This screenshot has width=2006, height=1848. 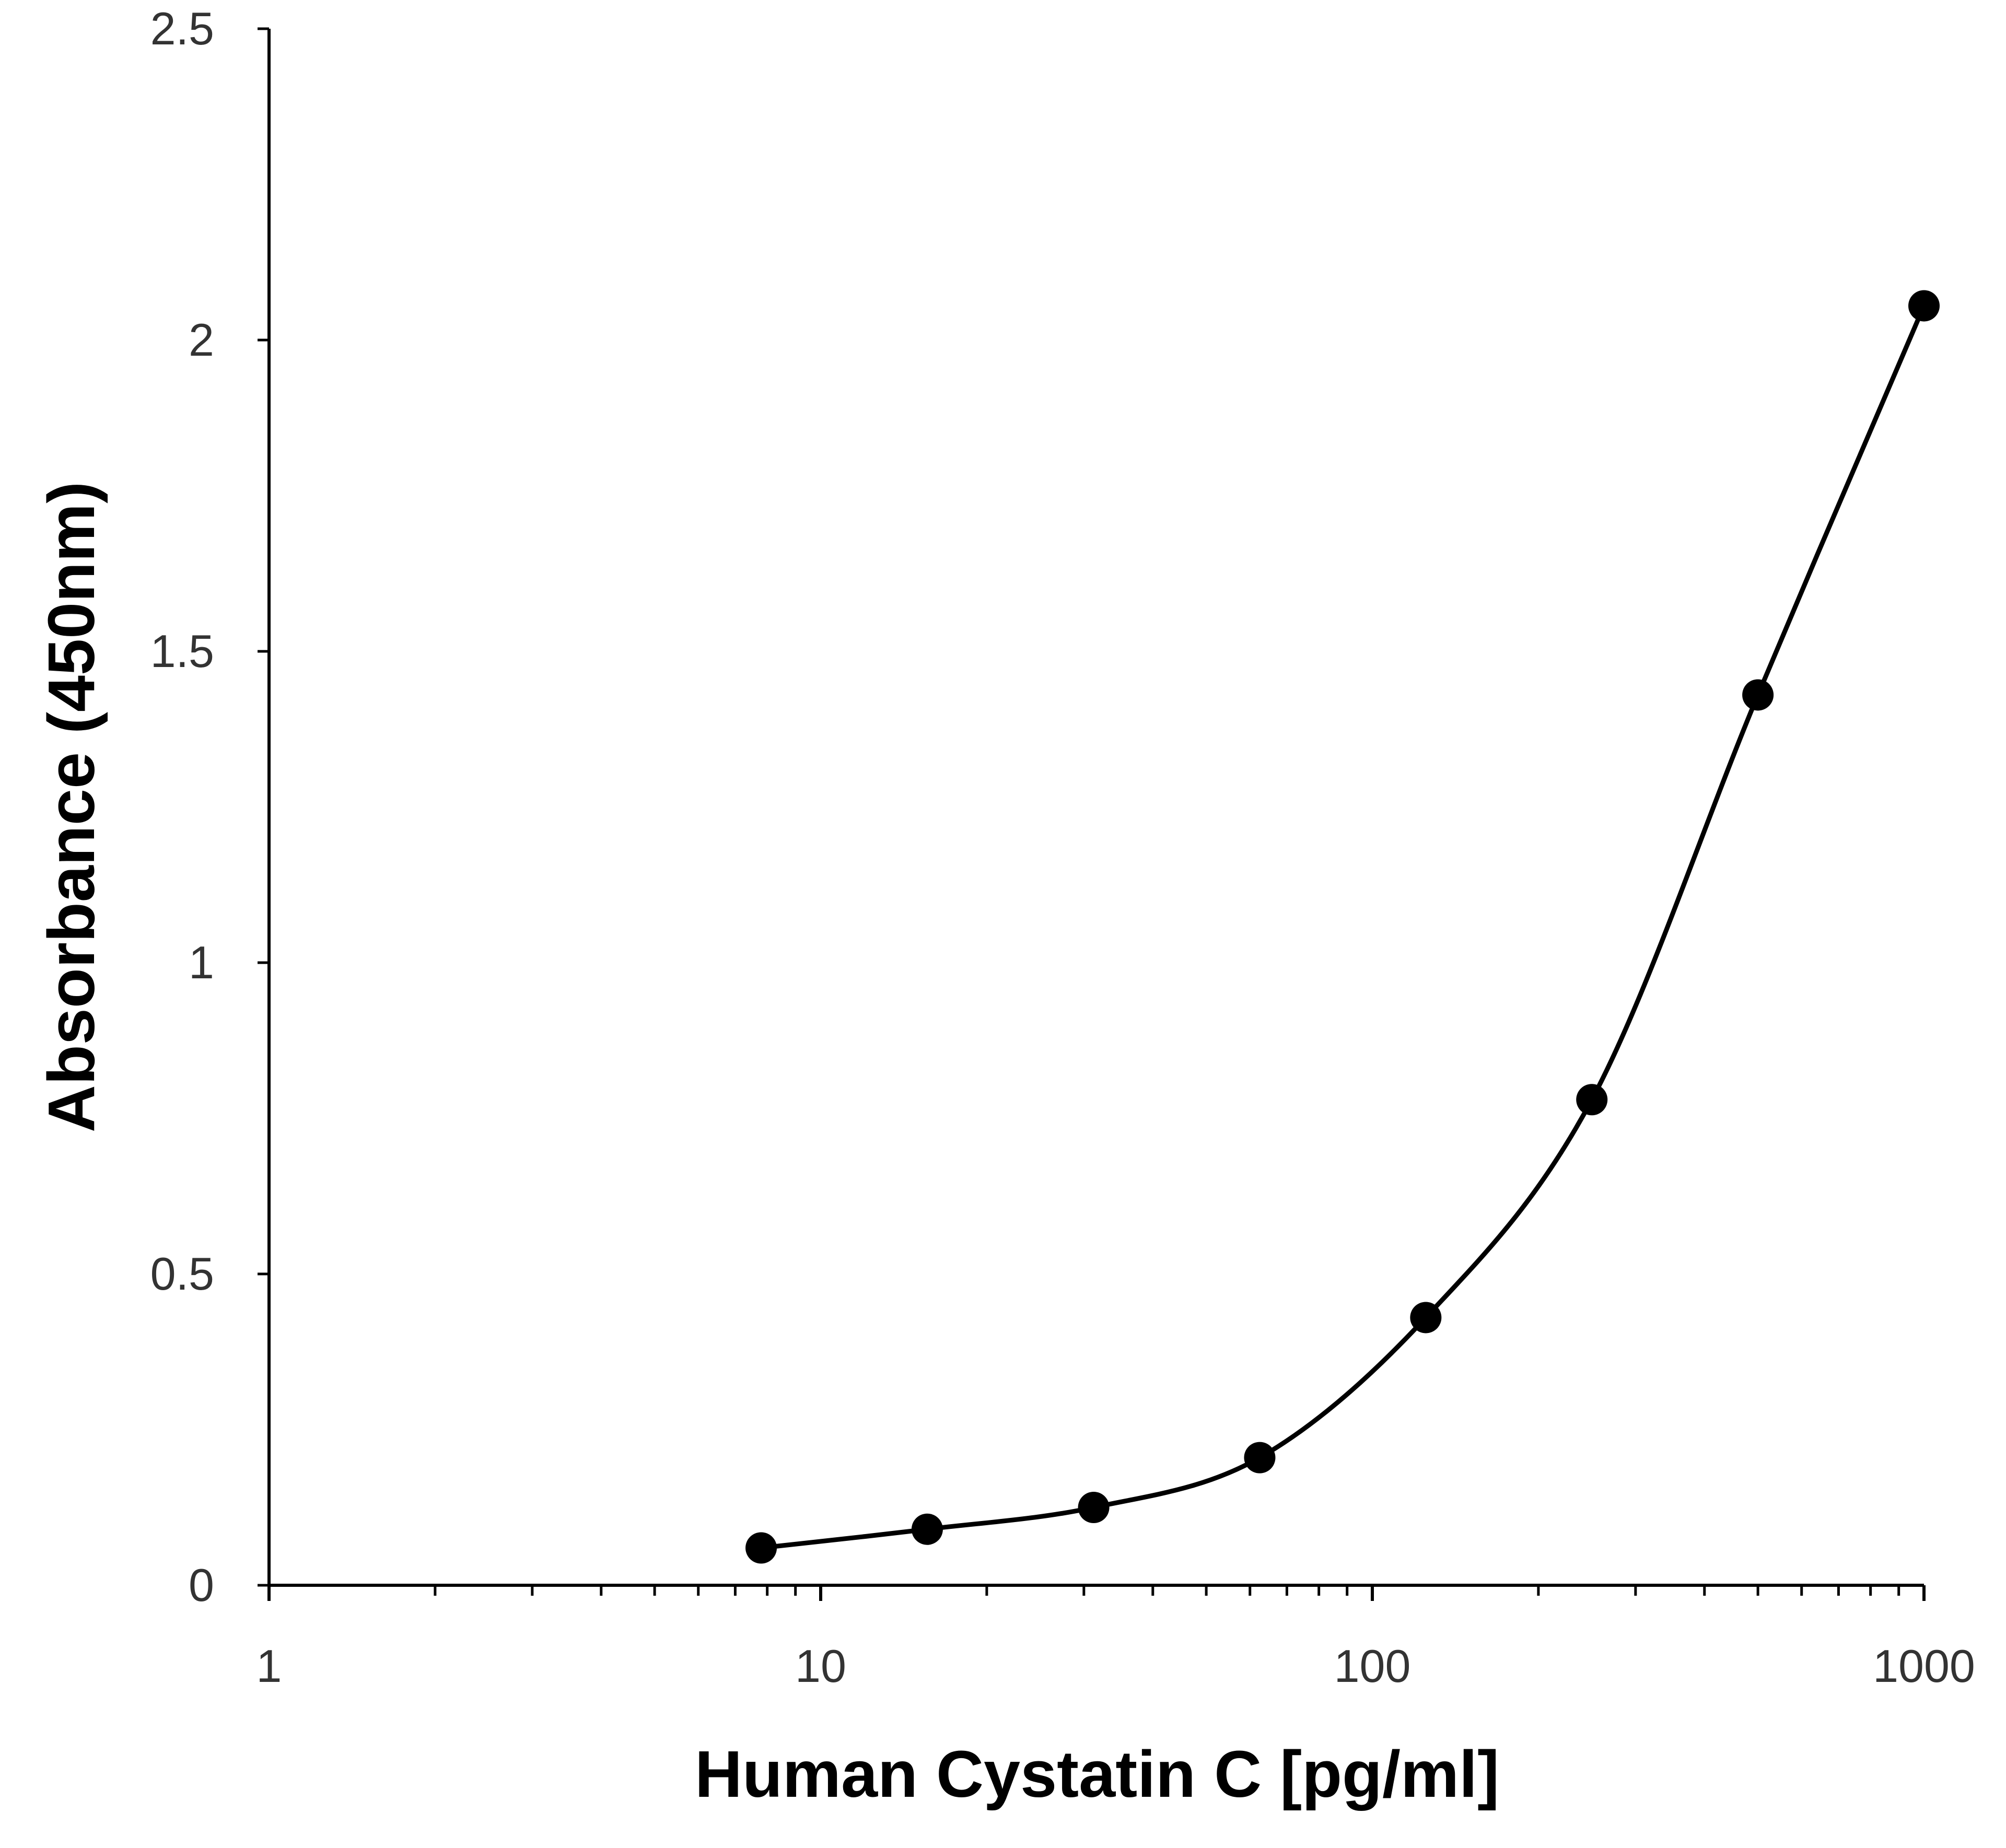 What do you see at coordinates (1097, 1774) in the screenshot?
I see `x-axis-title: Human Cystatin C [pg/ml]` at bounding box center [1097, 1774].